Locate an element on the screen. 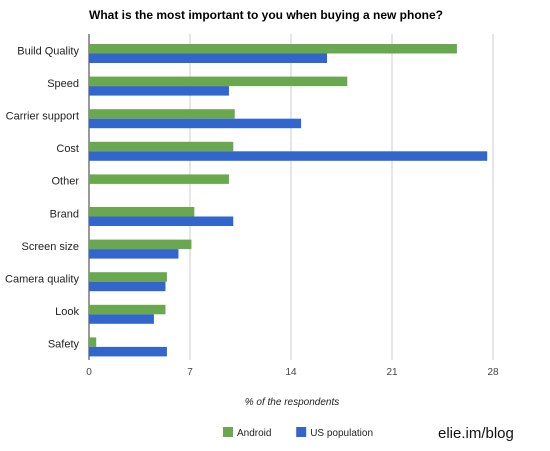  x-tick-label: 14 is located at coordinates (291, 372).